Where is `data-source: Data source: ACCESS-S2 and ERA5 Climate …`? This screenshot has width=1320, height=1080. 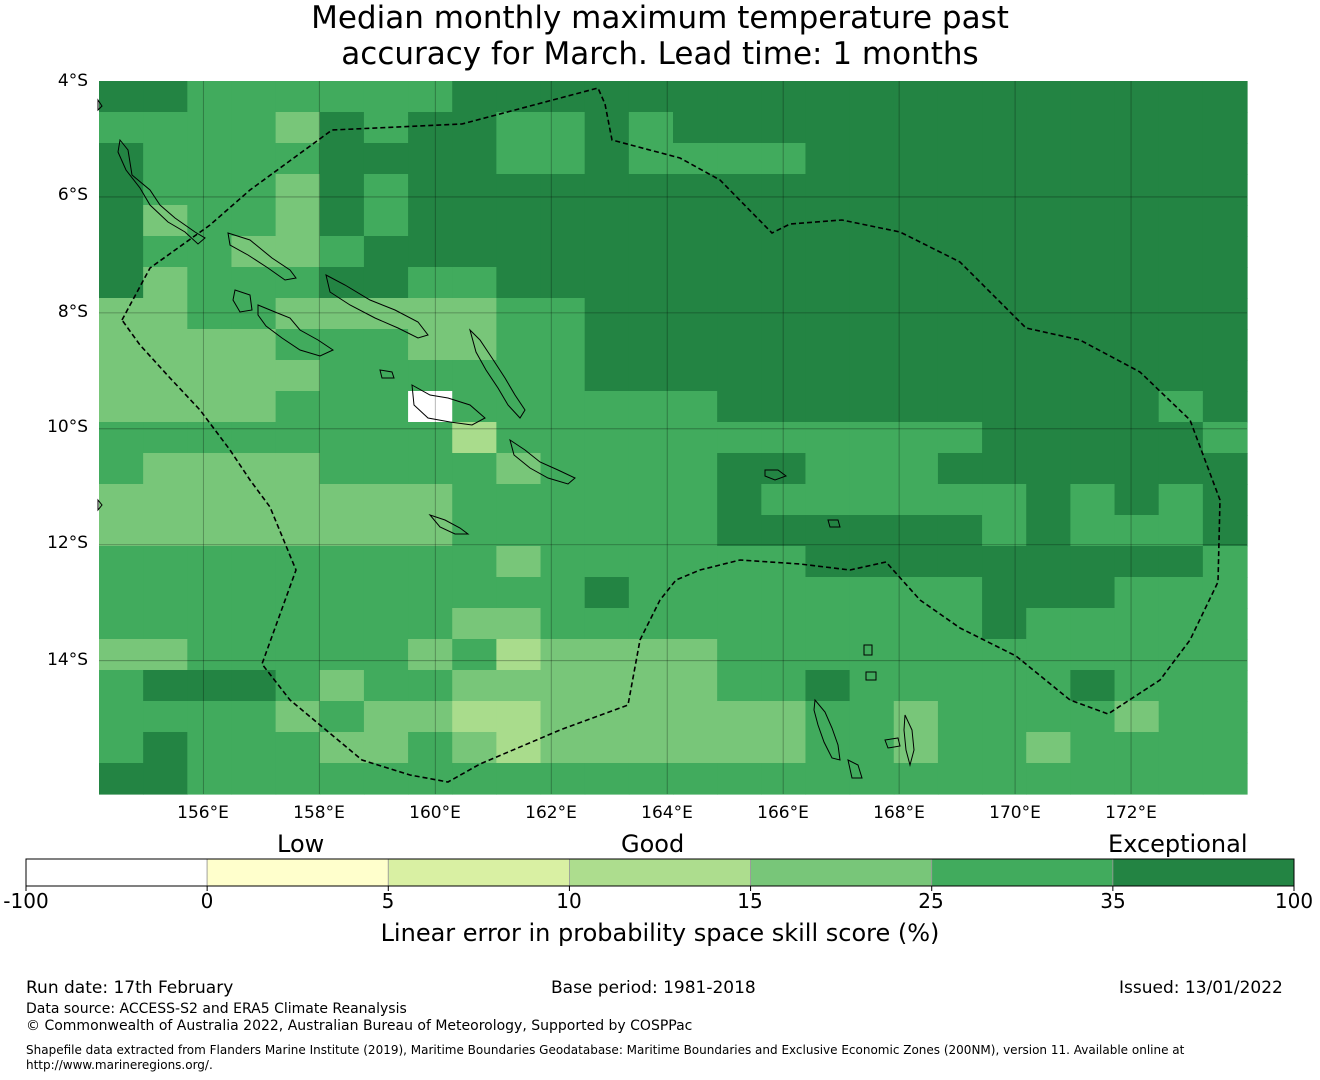 data-source: Data source: ACCESS-S2 and ERA5 Climate … is located at coordinates (216, 1009).